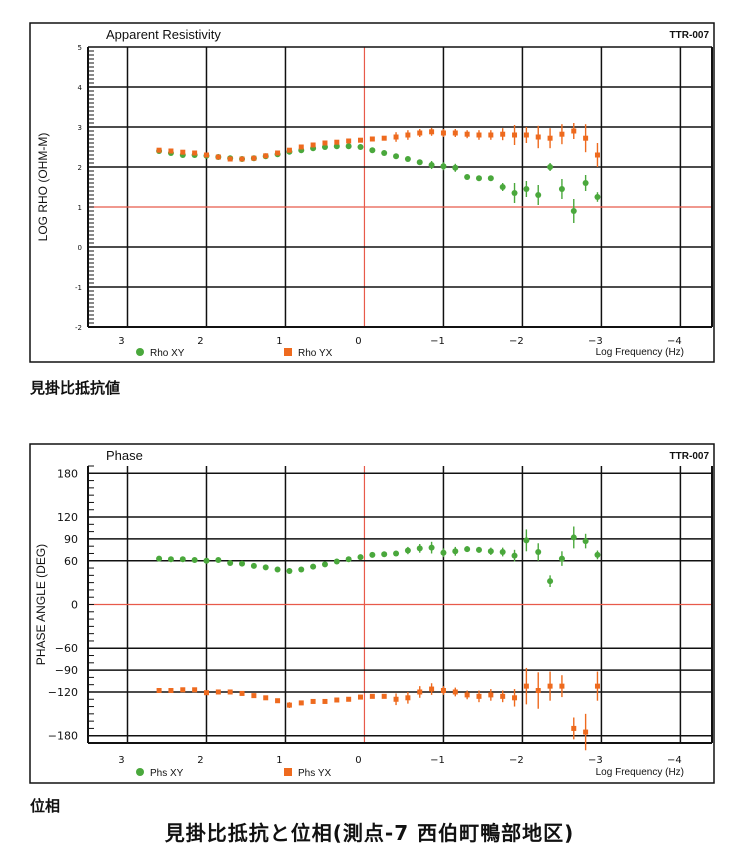  What do you see at coordinates (41, 604) in the screenshot?
I see `y-axis-label: PHASE ANGLE (DEG)` at bounding box center [41, 604].